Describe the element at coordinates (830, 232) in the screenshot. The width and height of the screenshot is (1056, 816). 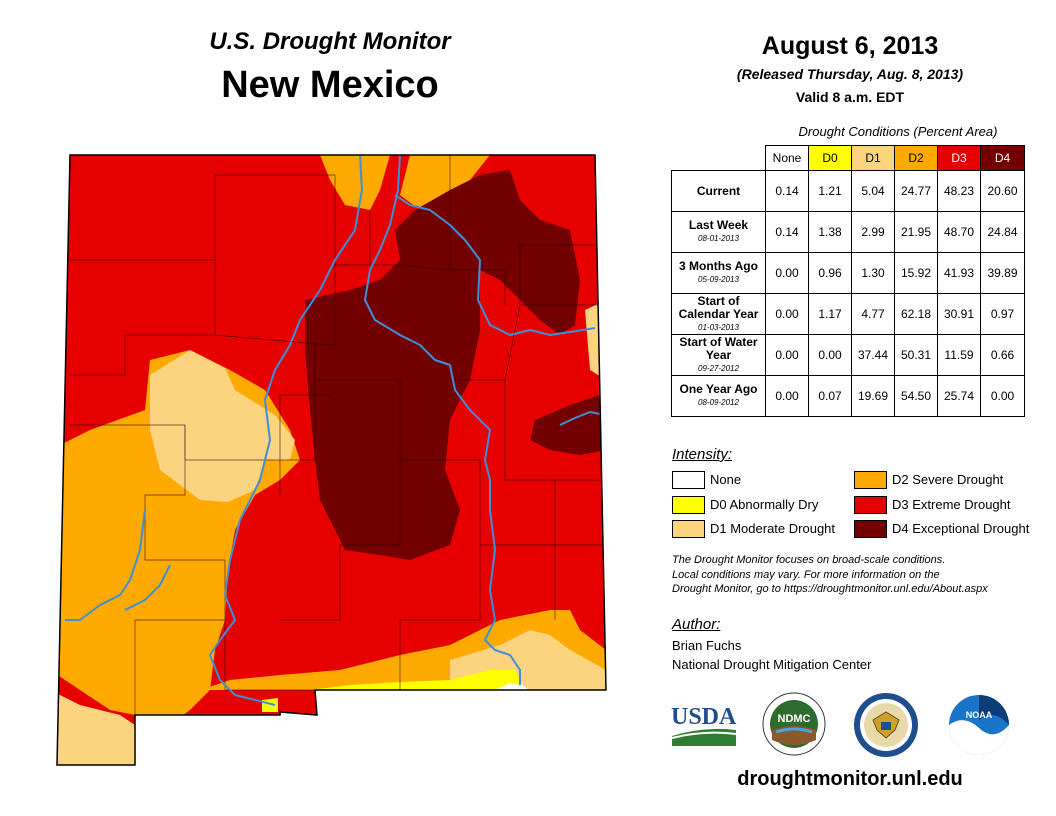
I see `table-cell: 1.38` at that location.